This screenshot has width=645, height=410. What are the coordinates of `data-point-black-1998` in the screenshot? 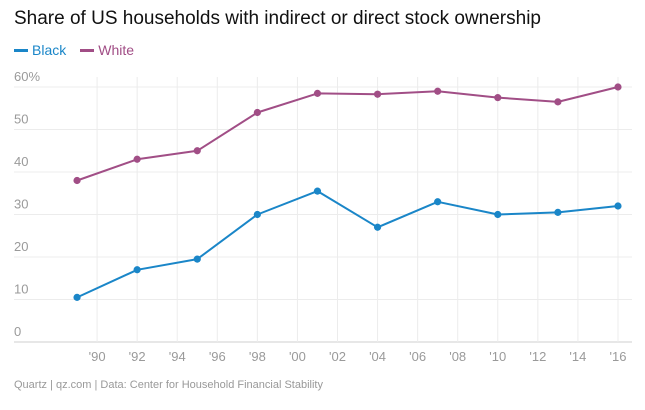 It's located at (257, 214).